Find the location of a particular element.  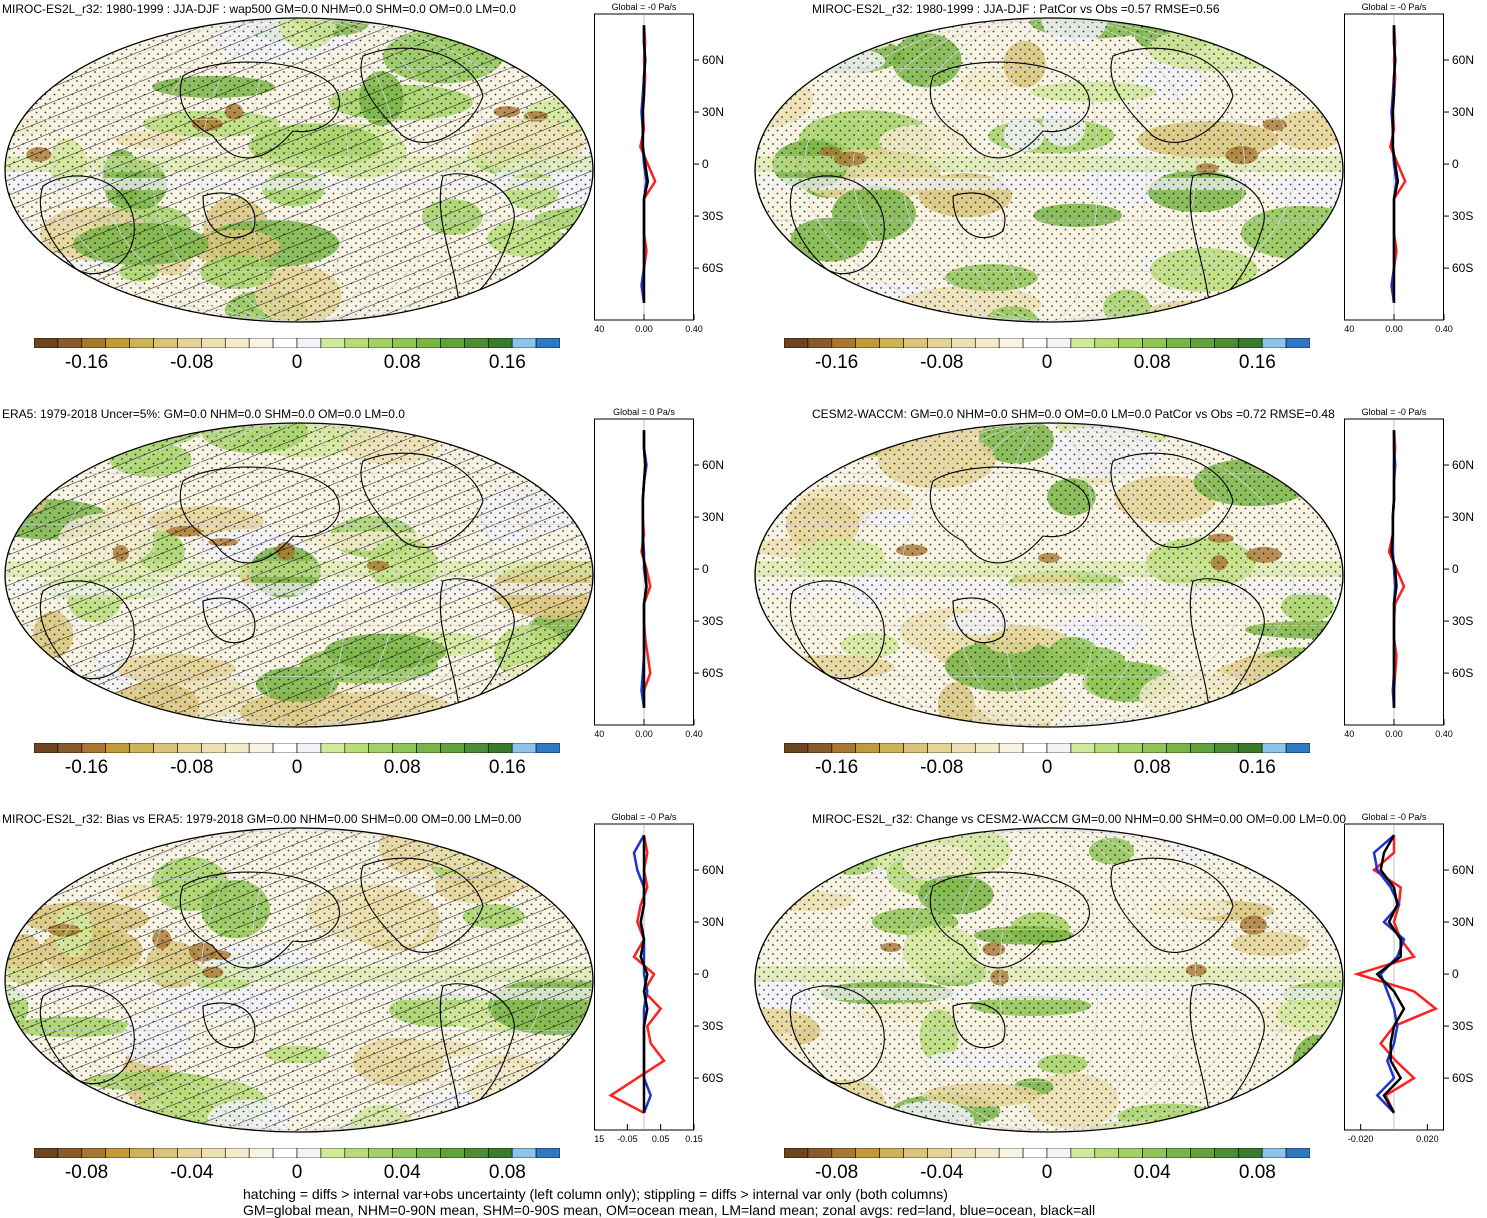

zonal-mean-plot: Global = -0 Pa/s 60N 30N 0 30S 60S -0.020 0.020 is located at coordinates (1409, 978).